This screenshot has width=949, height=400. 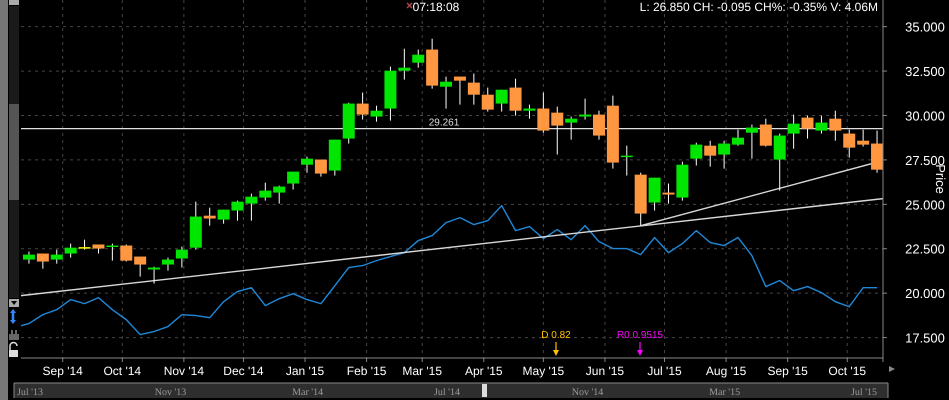 I want to click on y-tick-label: 25.000, so click(x=925, y=204).